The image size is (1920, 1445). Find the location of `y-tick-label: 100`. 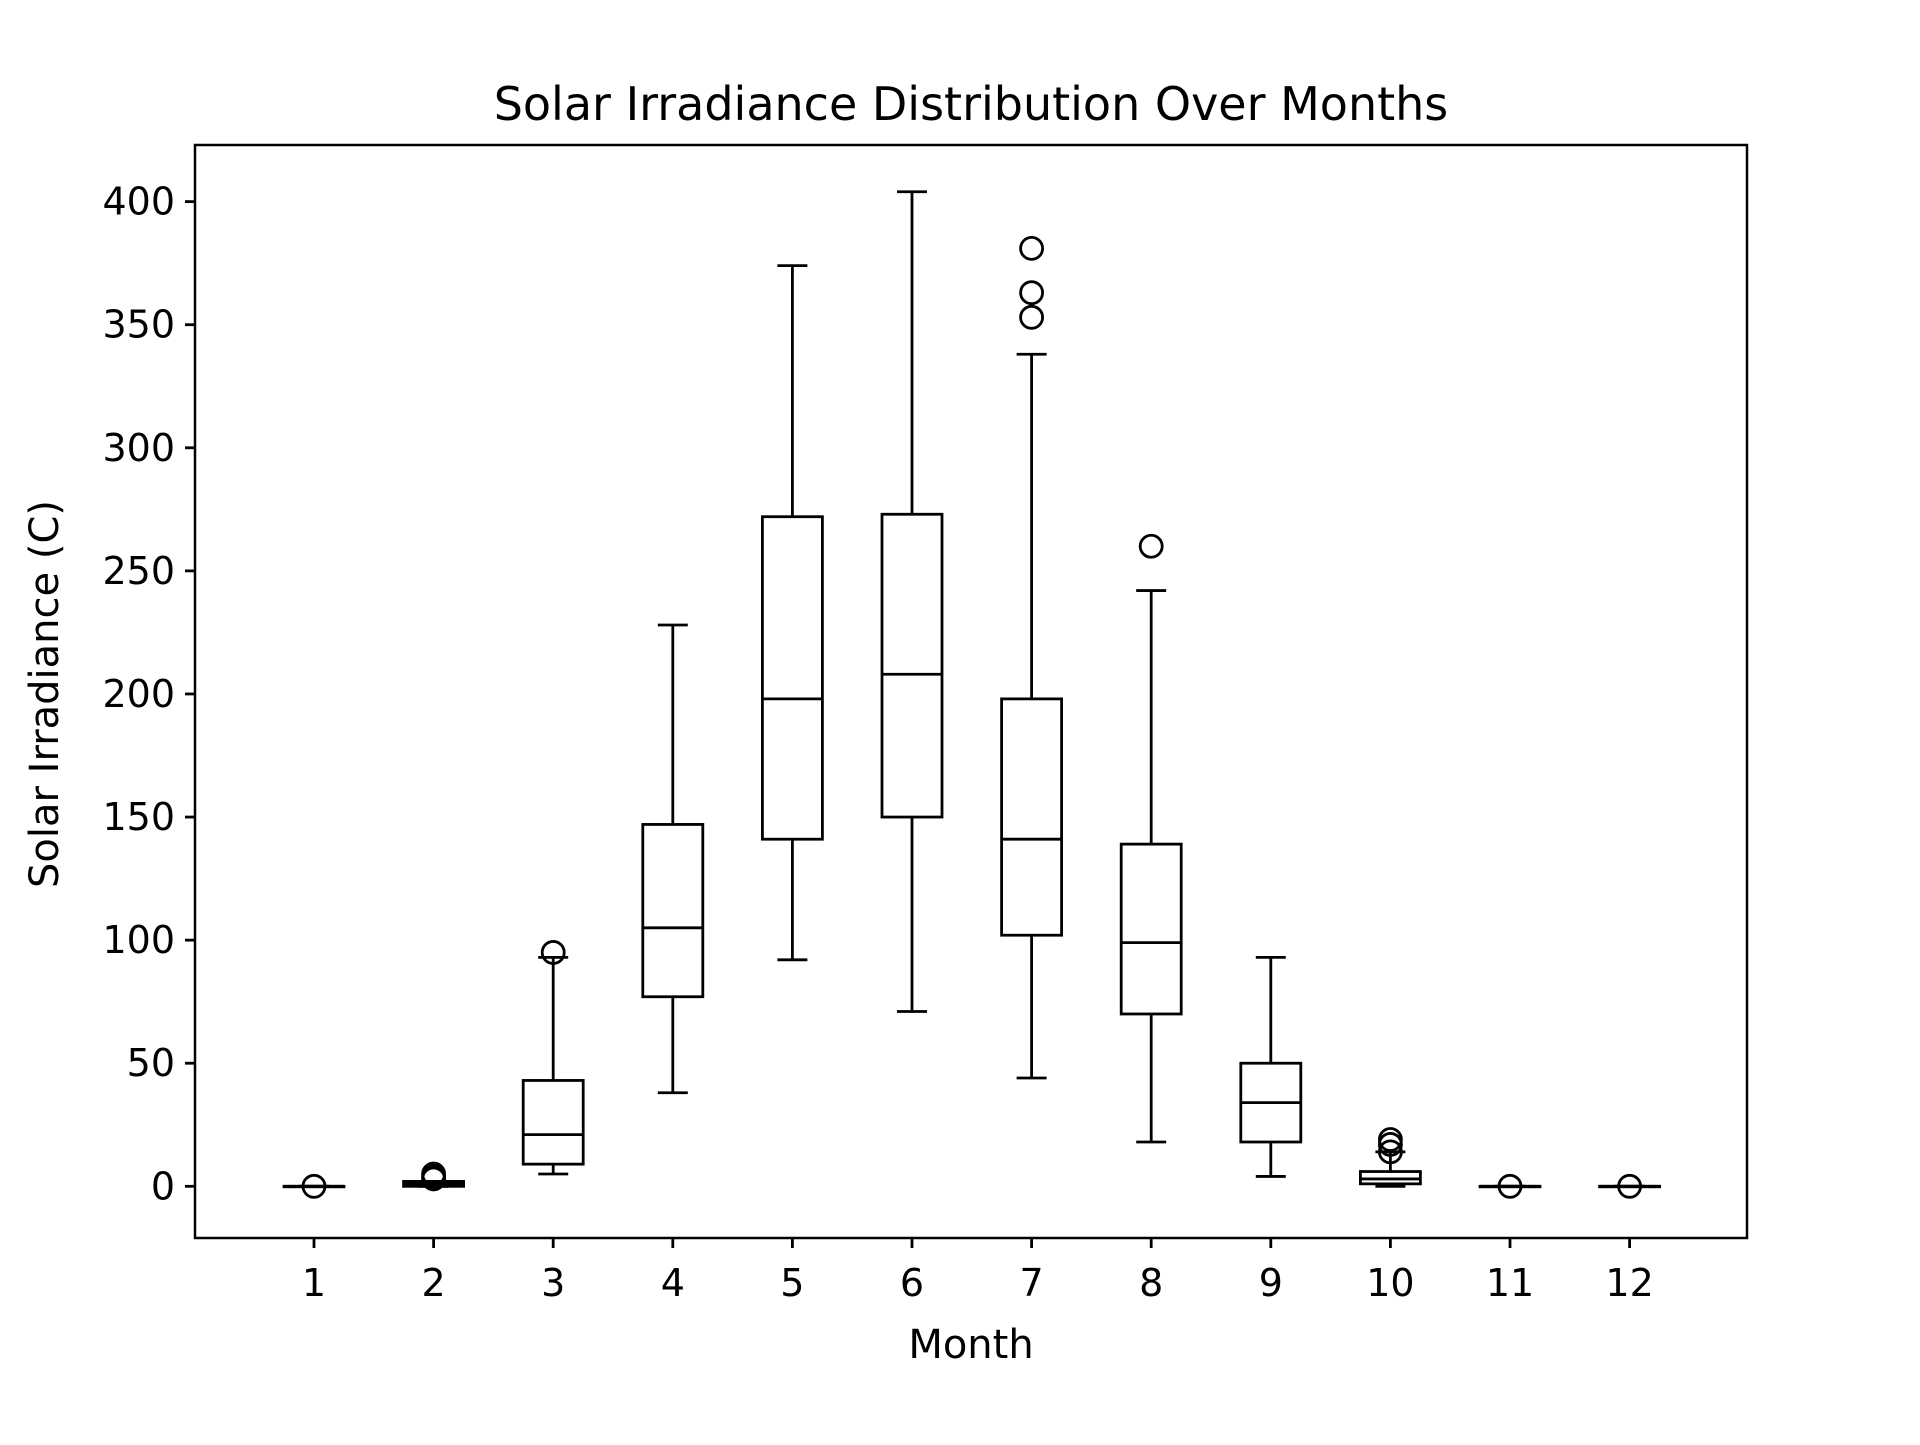

y-tick-label: 100 is located at coordinates (138, 940).